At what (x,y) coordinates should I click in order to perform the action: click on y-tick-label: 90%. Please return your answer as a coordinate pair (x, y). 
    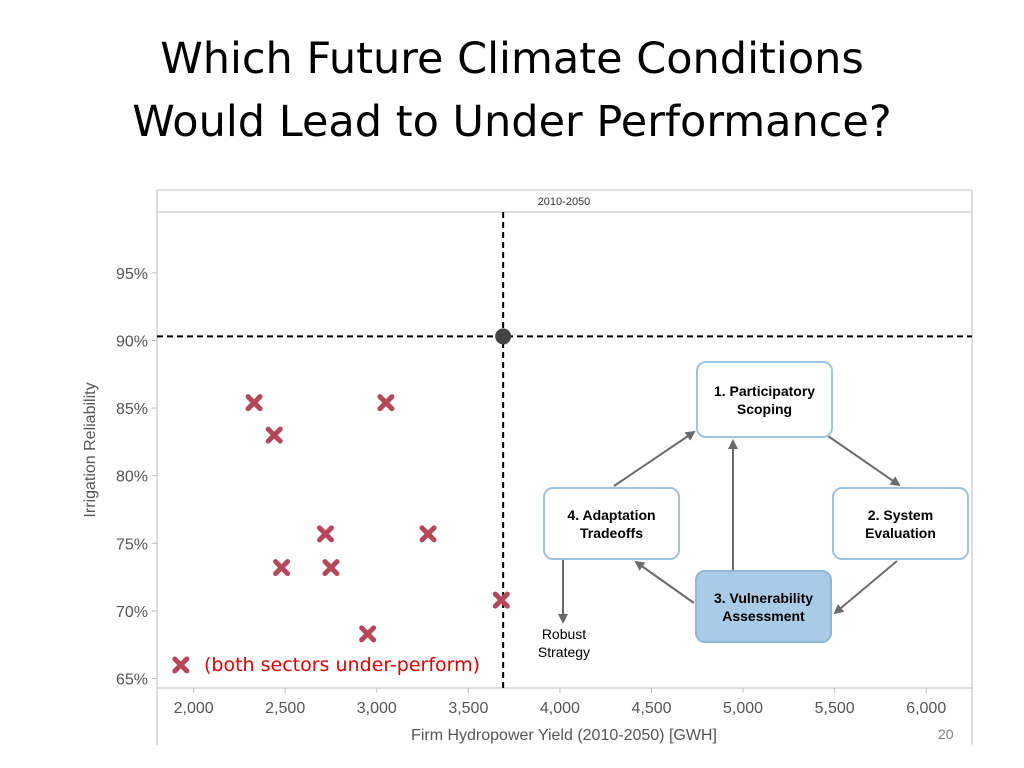
    Looking at the image, I should click on (132, 341).